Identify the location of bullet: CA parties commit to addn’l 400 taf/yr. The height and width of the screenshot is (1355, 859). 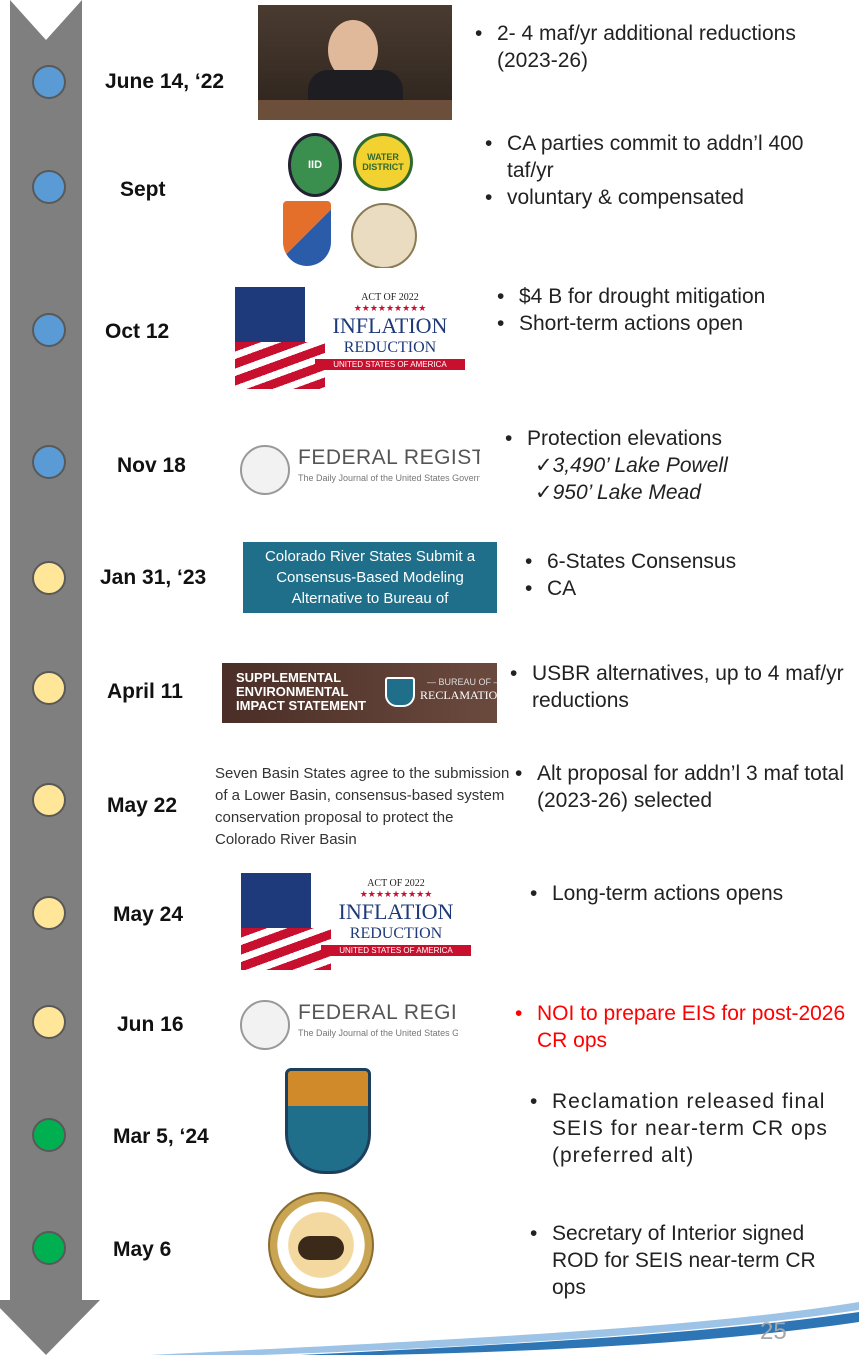
(668, 157).